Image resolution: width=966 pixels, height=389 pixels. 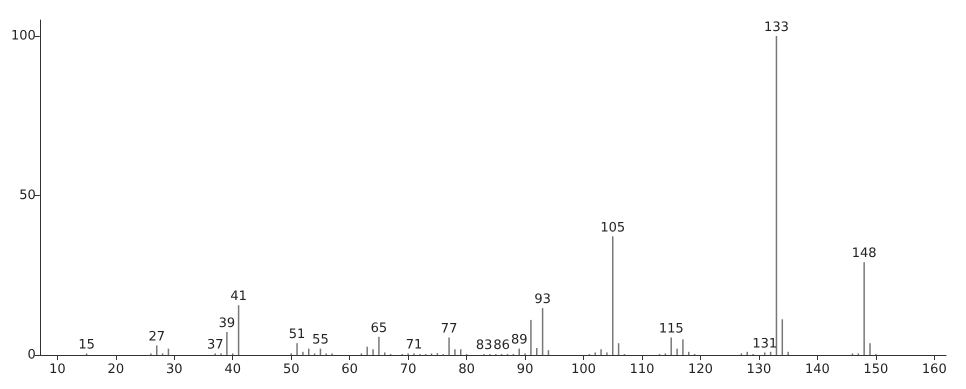 What do you see at coordinates (227, 324) in the screenshot?
I see `annotation: 39` at bounding box center [227, 324].